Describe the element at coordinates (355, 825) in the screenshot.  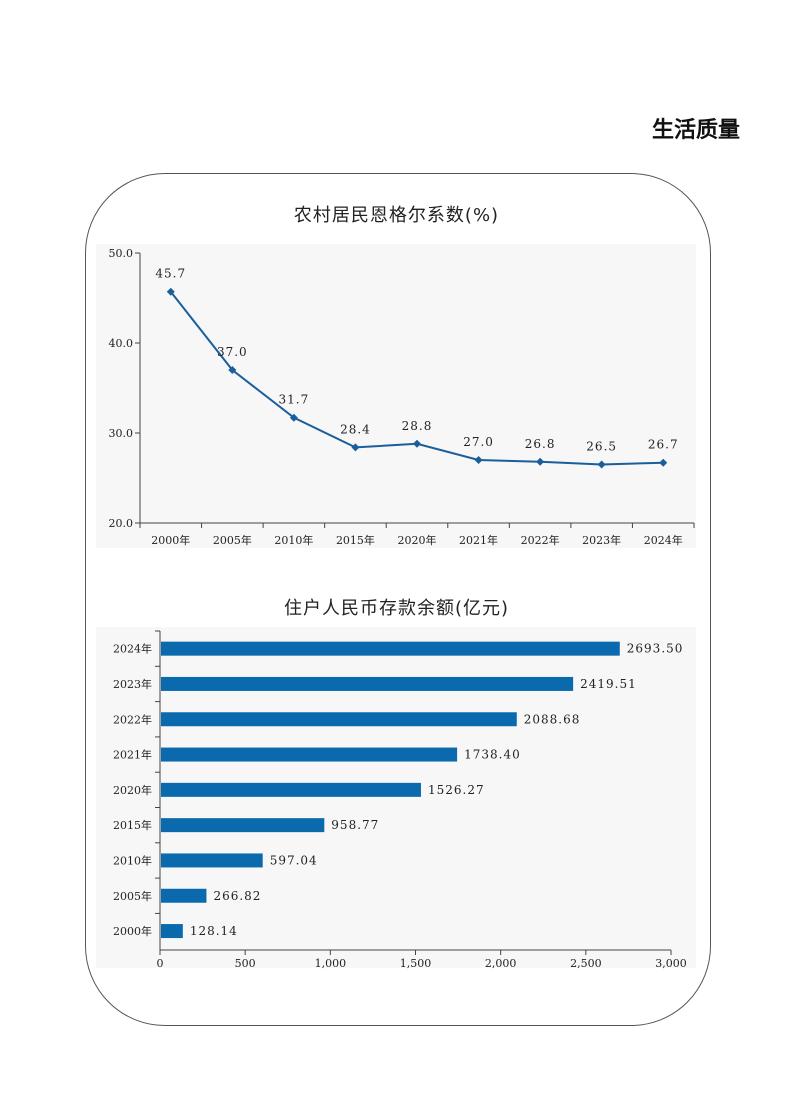
I see `data-value-label: 958.77` at that location.